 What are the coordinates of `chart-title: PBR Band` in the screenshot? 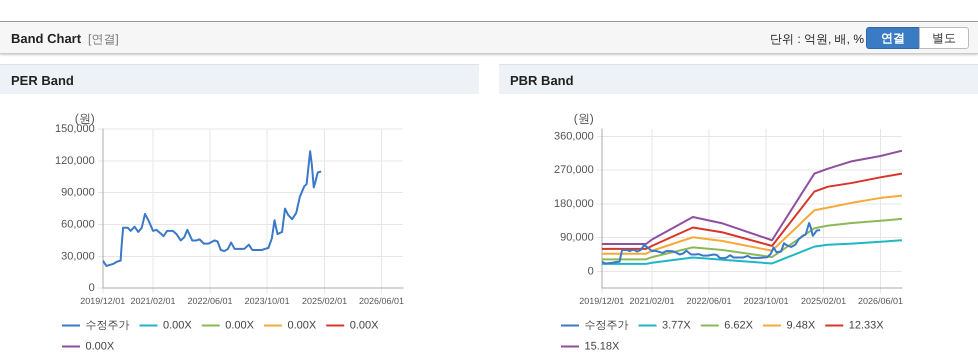 It's located at (738, 79).